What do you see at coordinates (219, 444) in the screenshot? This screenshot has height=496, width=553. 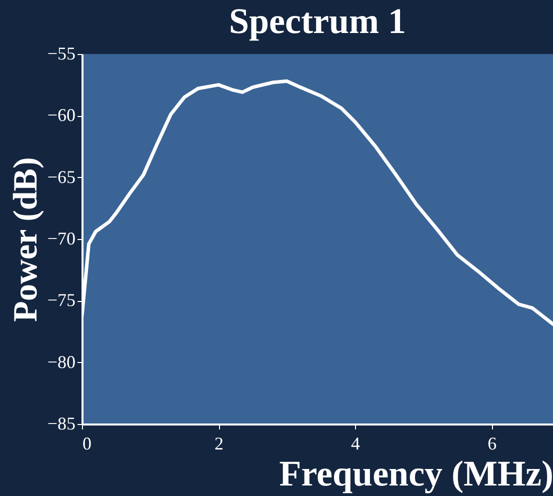 I see `x-tick-label: 2` at bounding box center [219, 444].